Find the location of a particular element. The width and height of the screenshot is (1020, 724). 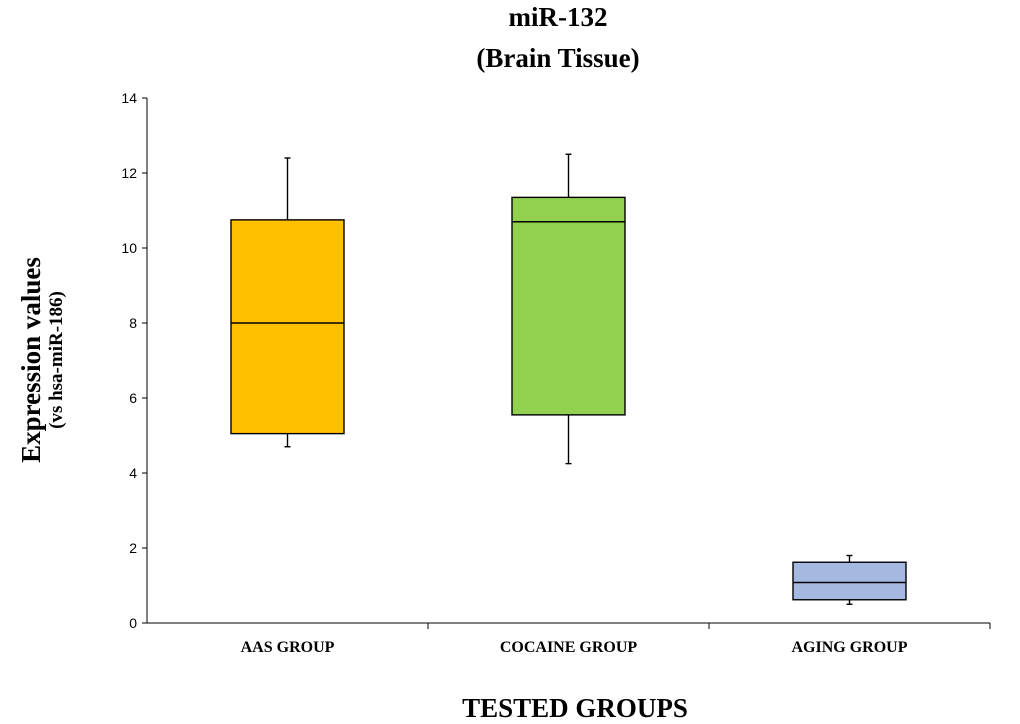

y-tick-label: 8 is located at coordinates (133, 323).